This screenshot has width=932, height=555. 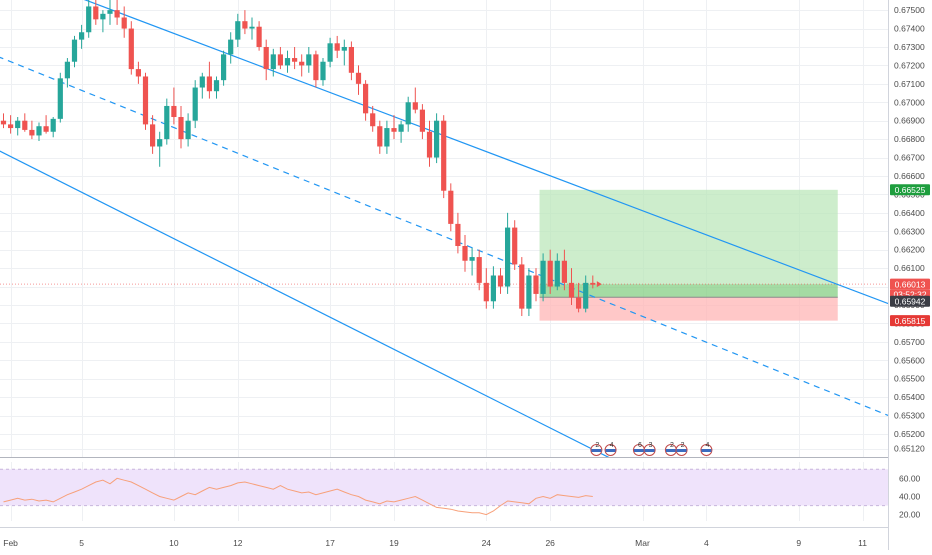 I want to click on price-tick-label: 0.66900, so click(x=909, y=121).